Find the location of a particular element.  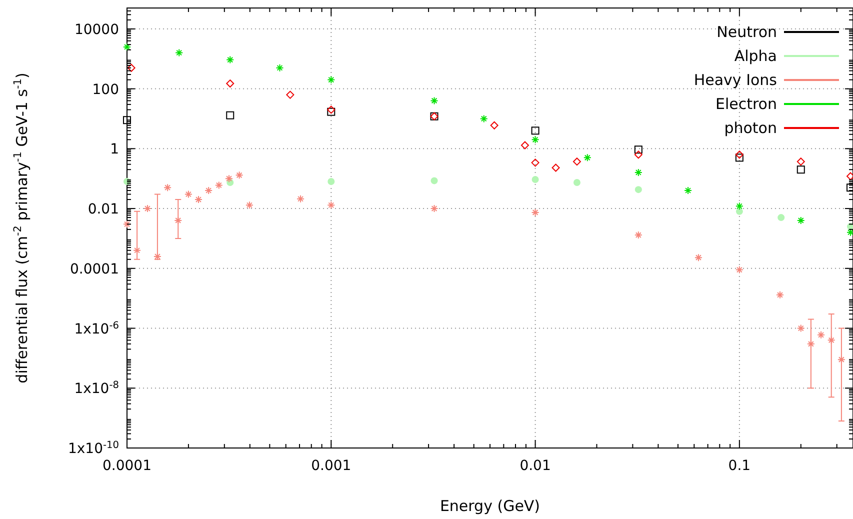

y-tick-label: 10000 is located at coordinates (96, 30).